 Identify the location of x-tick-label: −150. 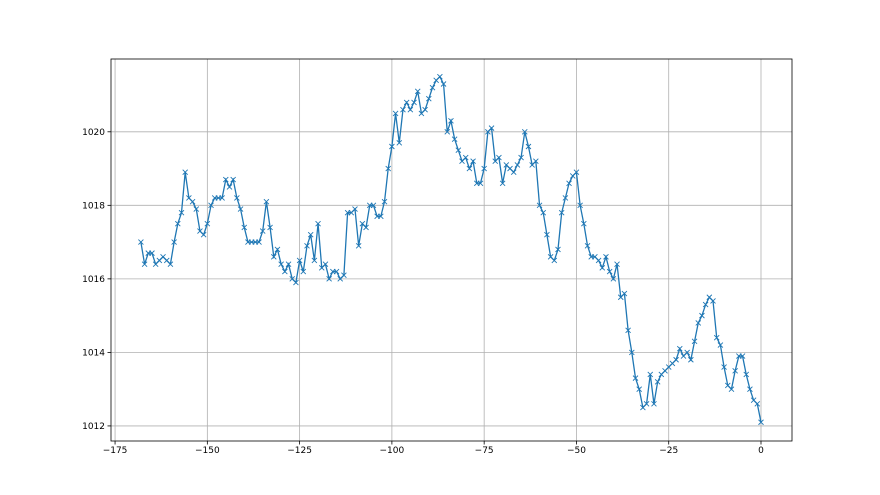
(207, 451).